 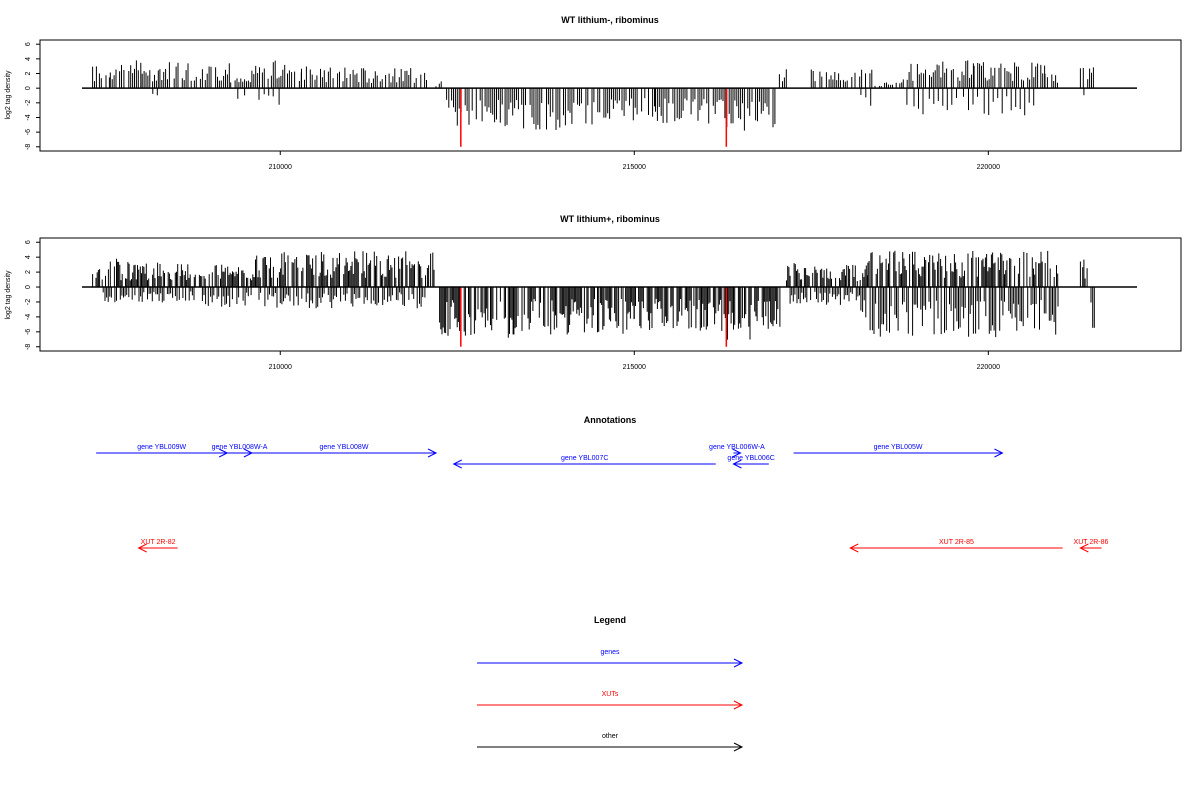 I want to click on xut-arrows: XUT 2R-82 XUT 2R-85 XUT 2R-86, so click(x=623, y=546).